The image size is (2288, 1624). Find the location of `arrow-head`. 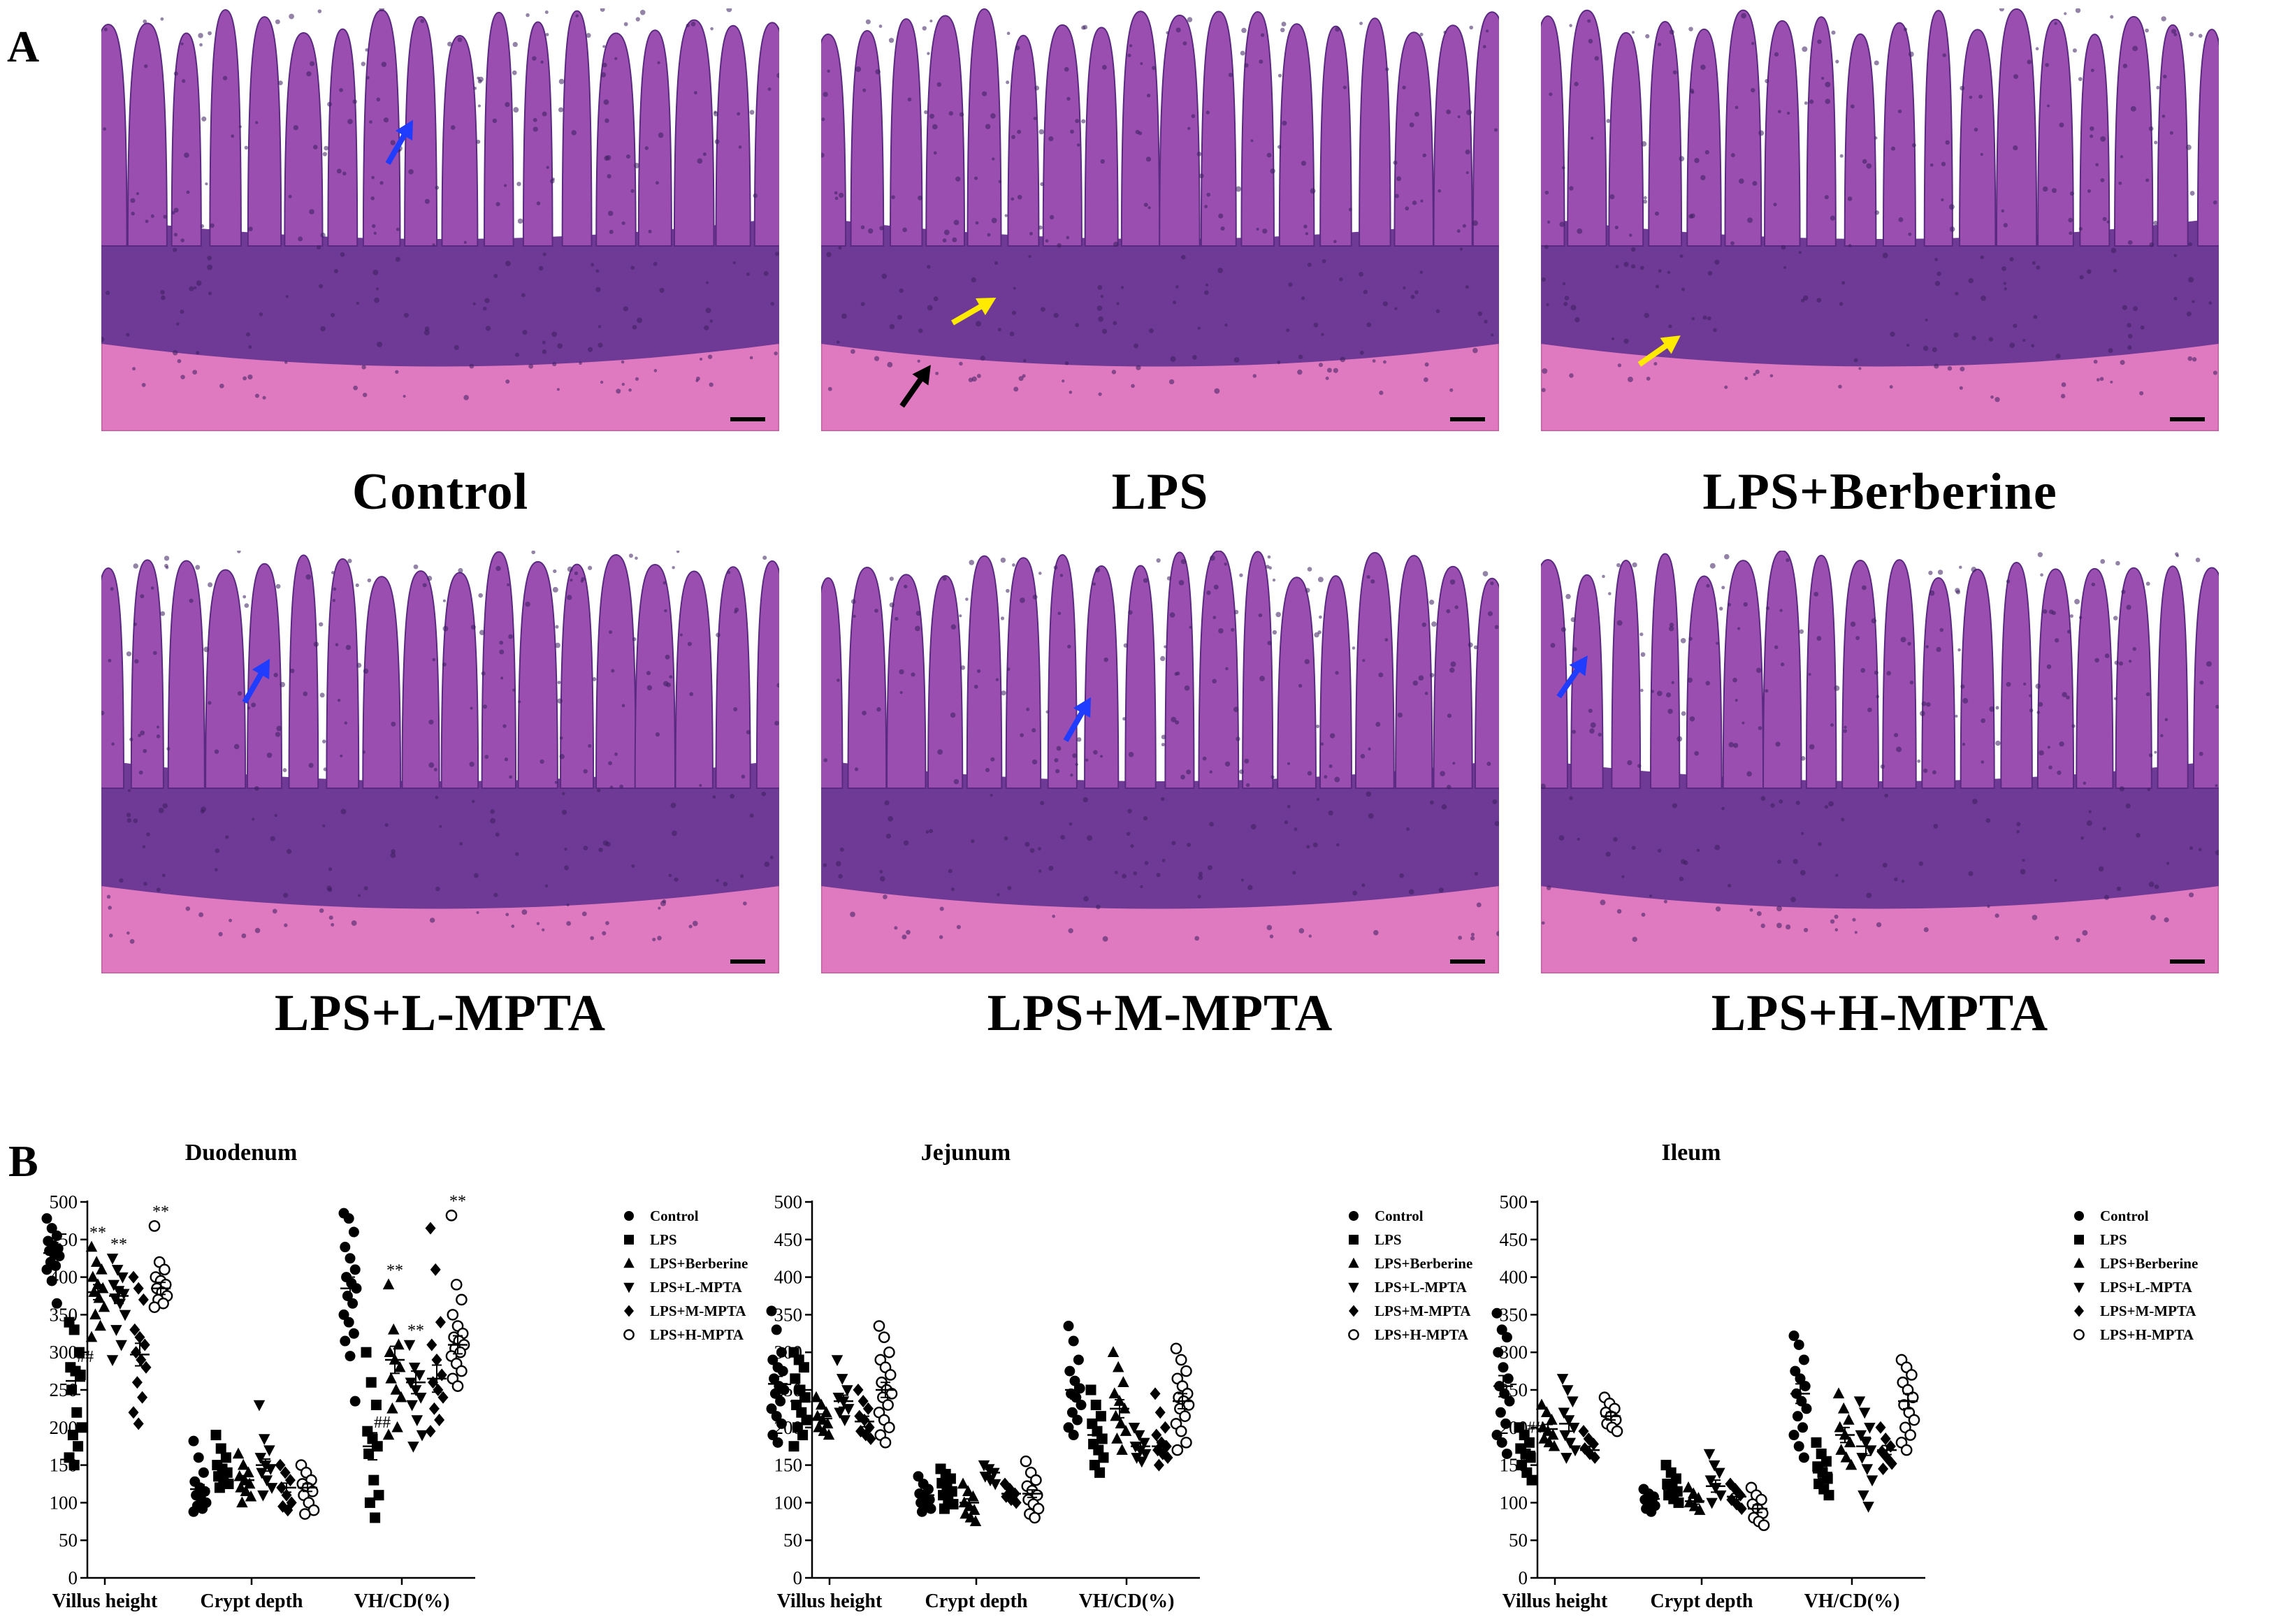

arrow-head is located at coordinates (404, 130).